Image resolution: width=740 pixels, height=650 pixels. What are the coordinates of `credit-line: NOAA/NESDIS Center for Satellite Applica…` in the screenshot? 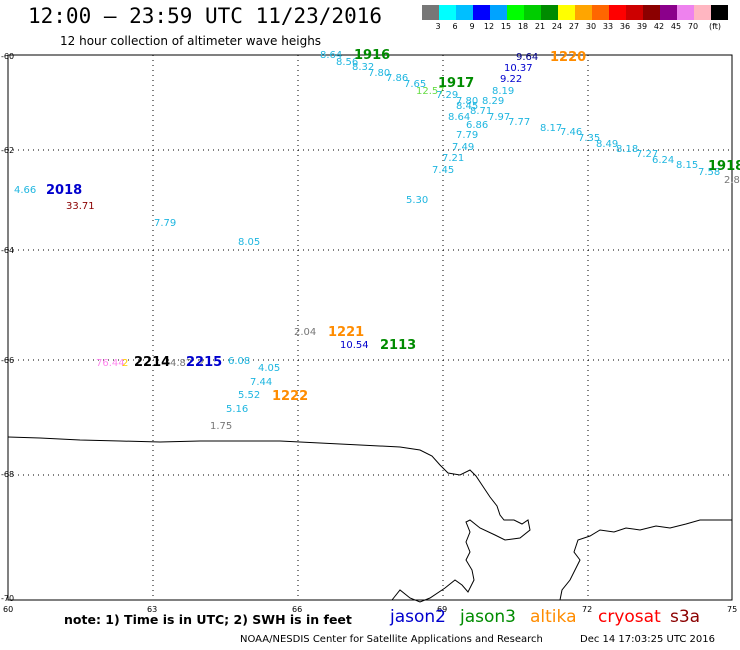 It's located at (391, 639).